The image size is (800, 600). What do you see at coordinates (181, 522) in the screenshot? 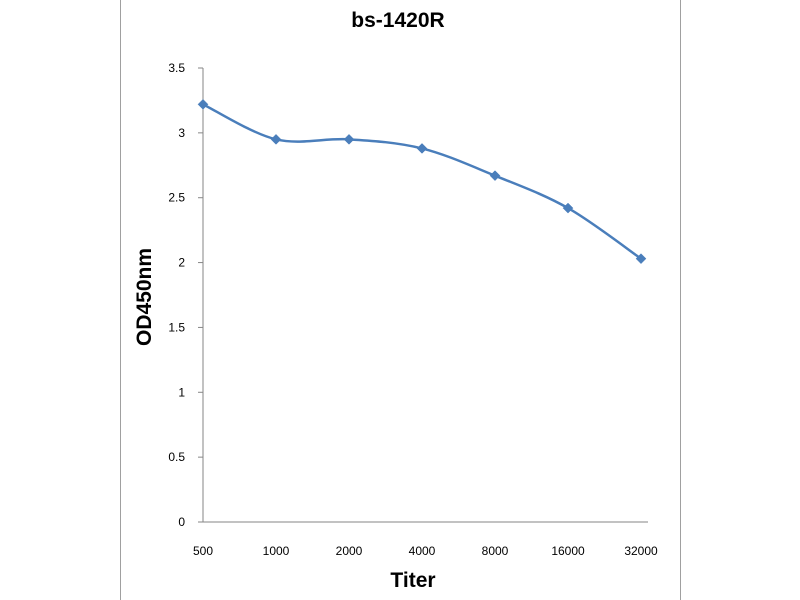
I see `y-tick-label: 0` at bounding box center [181, 522].